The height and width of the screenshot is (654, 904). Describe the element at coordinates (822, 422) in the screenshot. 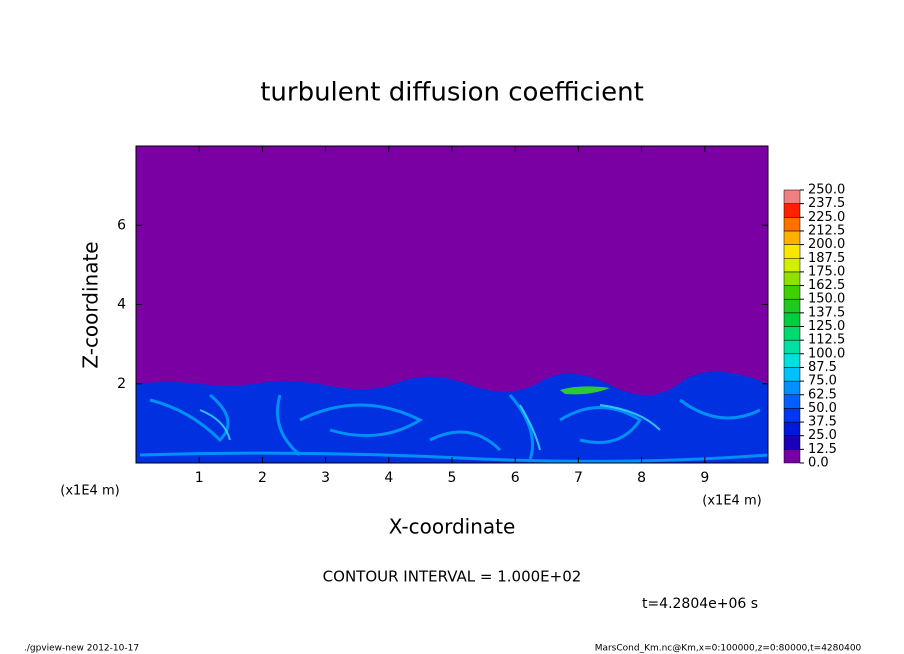

I see `colorbar-label: 37.5` at that location.